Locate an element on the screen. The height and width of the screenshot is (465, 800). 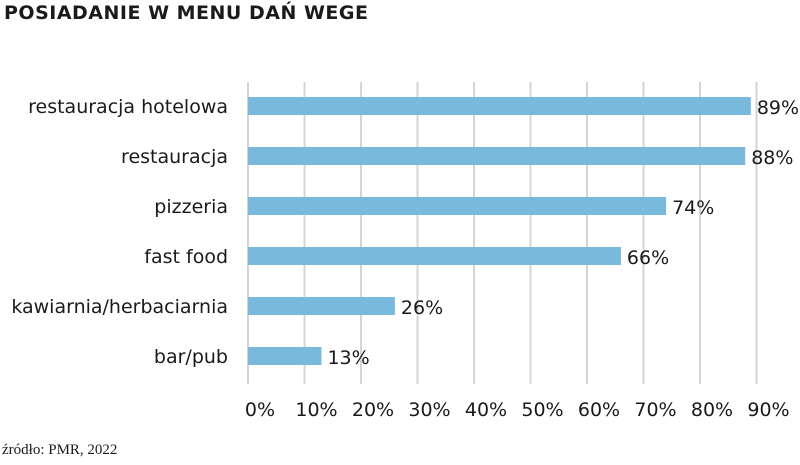
category-label: fast food is located at coordinates (186, 257).